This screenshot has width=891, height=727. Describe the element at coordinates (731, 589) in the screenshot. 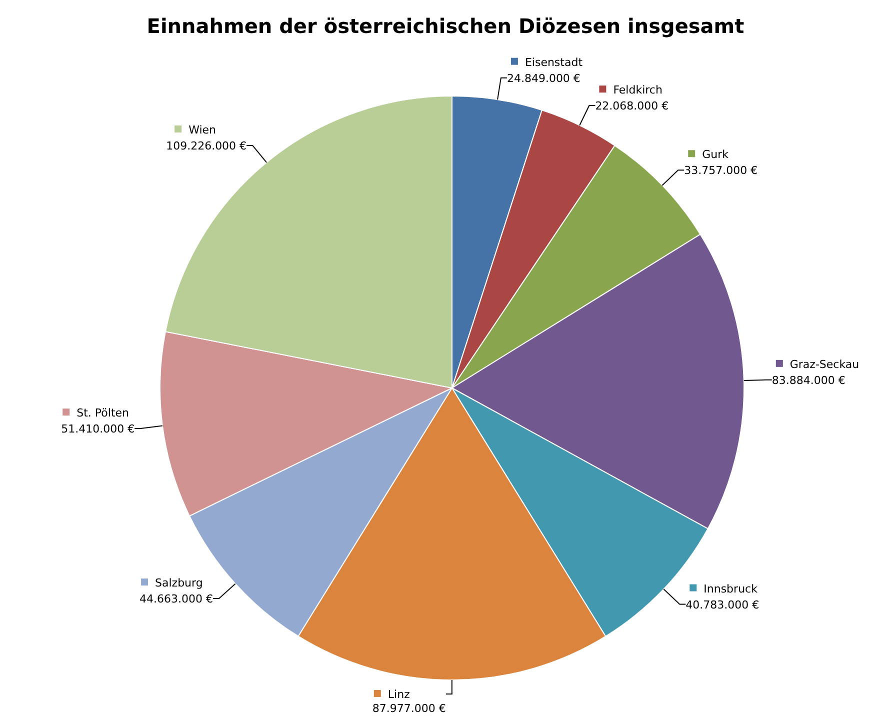

I see `legend-label: Innsbruck` at that location.